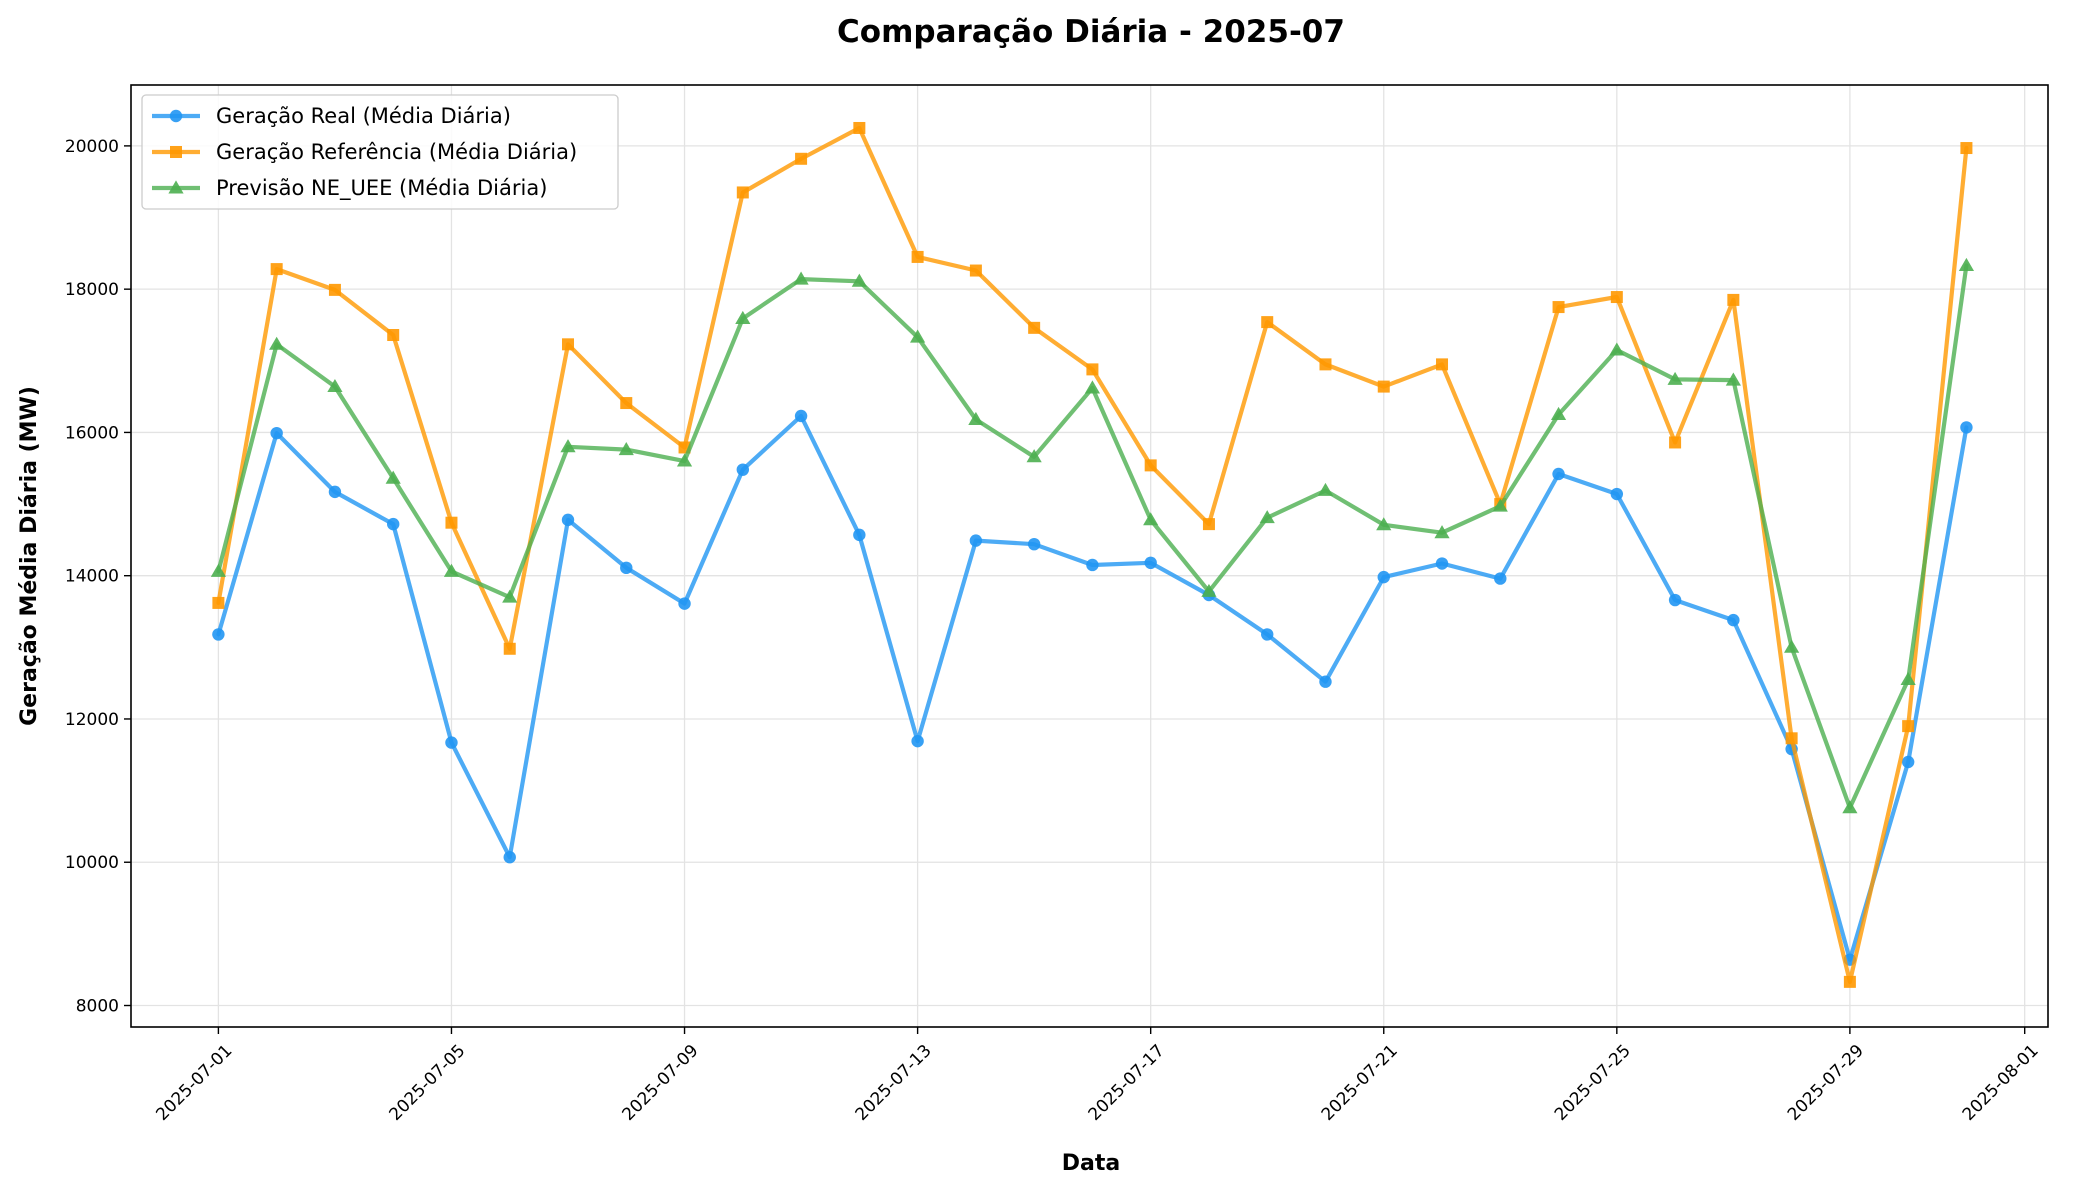 This screenshot has height=1183, width=2078. I want to click on legend-label: Geração Real (Média Diária), so click(363, 116).